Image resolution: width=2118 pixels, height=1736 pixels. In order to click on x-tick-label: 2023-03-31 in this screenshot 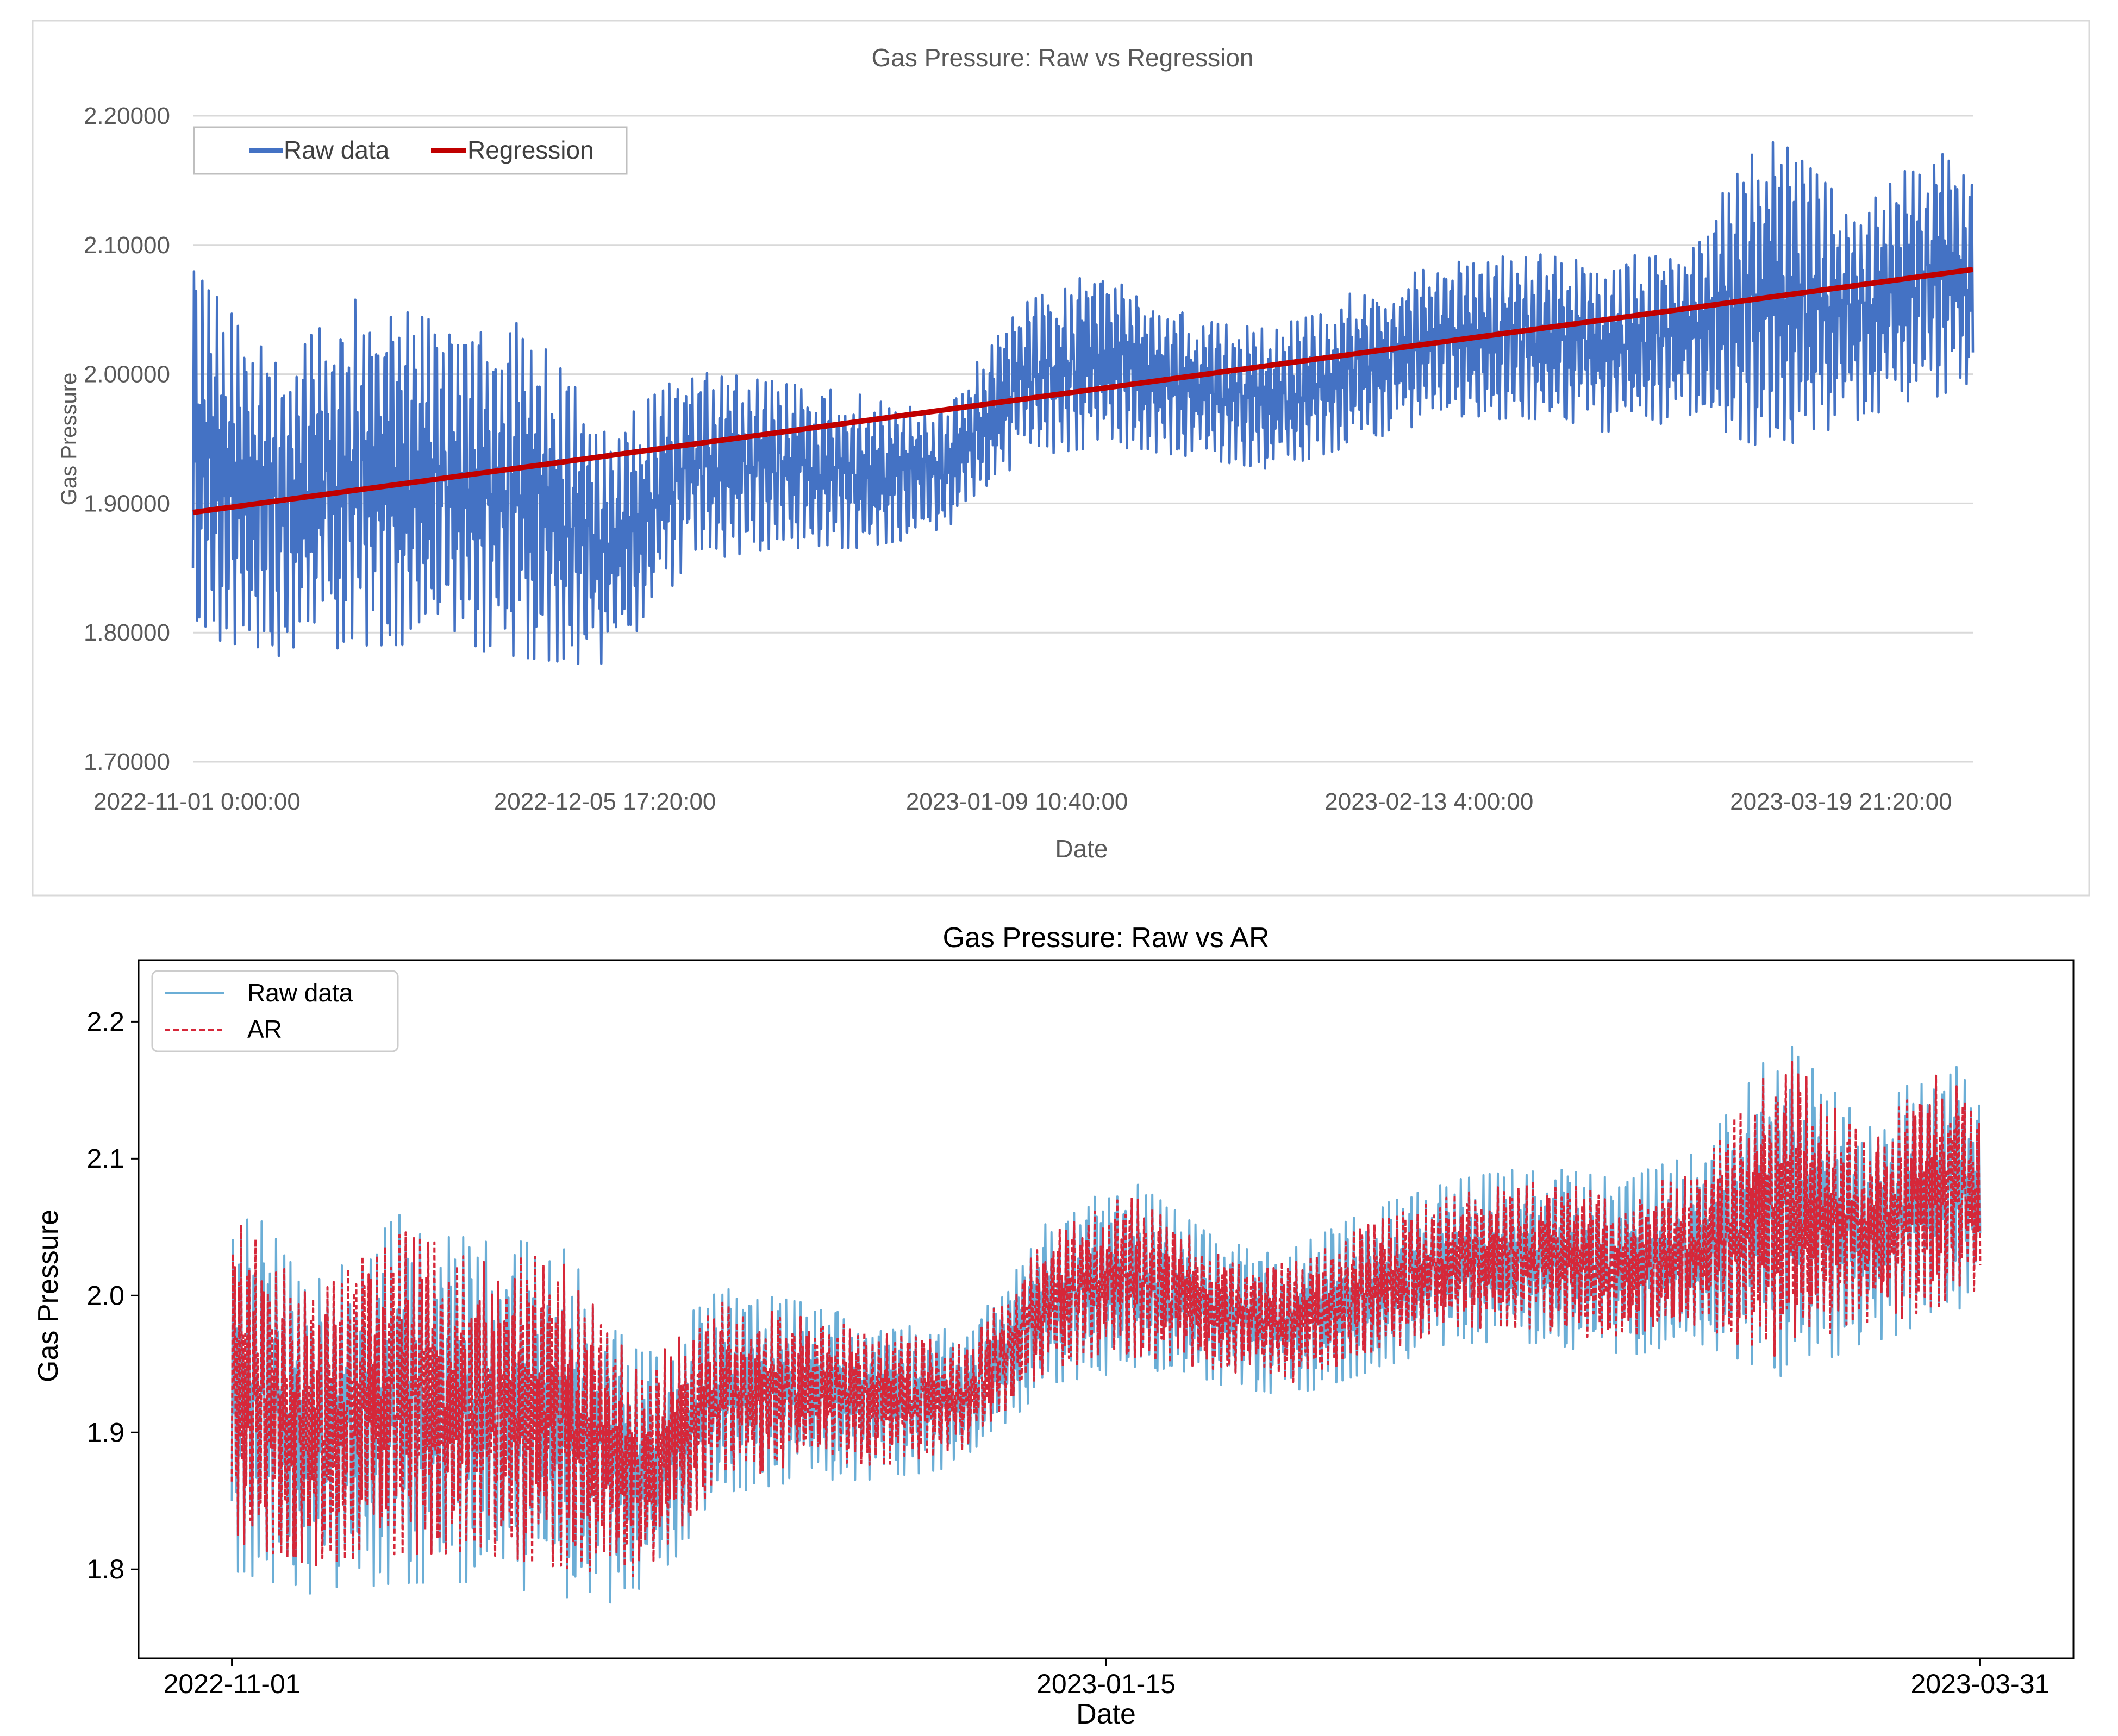, I will do `click(1980, 1684)`.